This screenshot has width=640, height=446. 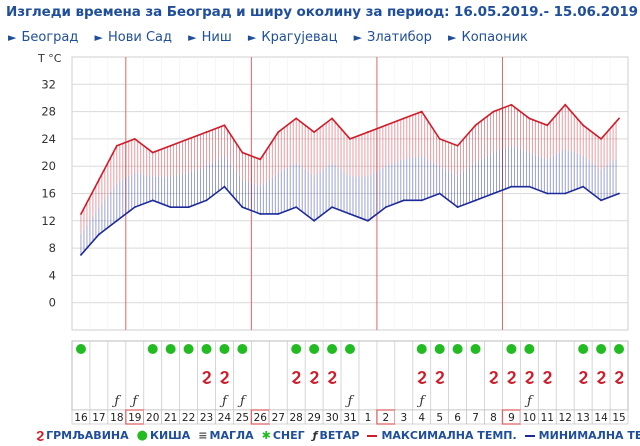 I want to click on nav-label: Крагујевац, so click(x=299, y=37).